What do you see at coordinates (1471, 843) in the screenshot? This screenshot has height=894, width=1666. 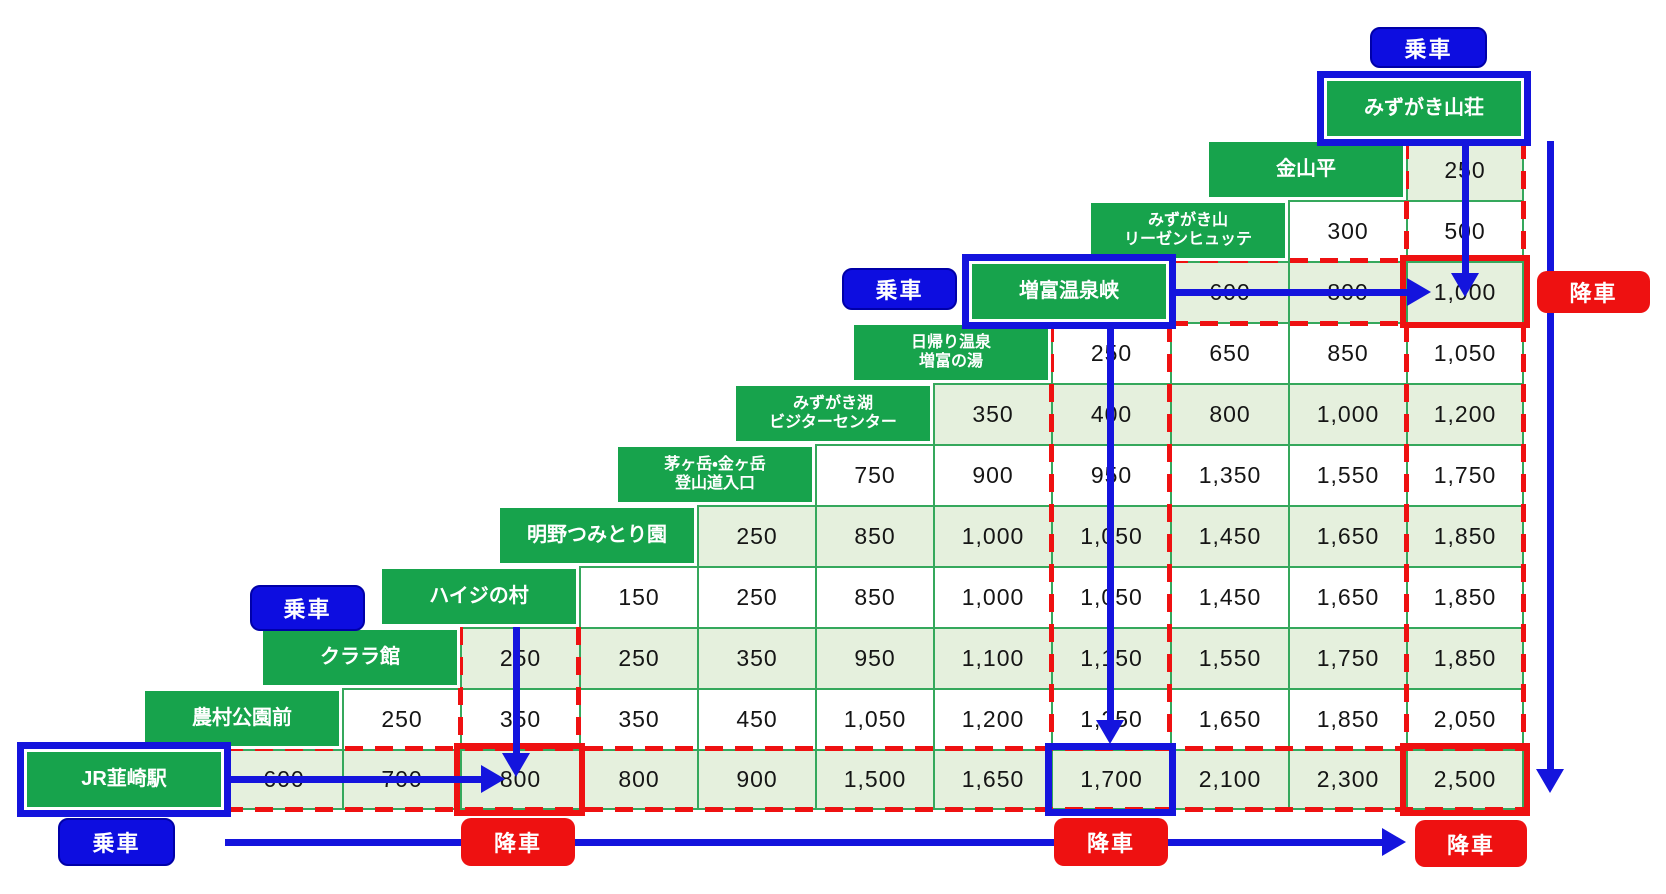 I see `alight-badge-bottom-3: 降車` at bounding box center [1471, 843].